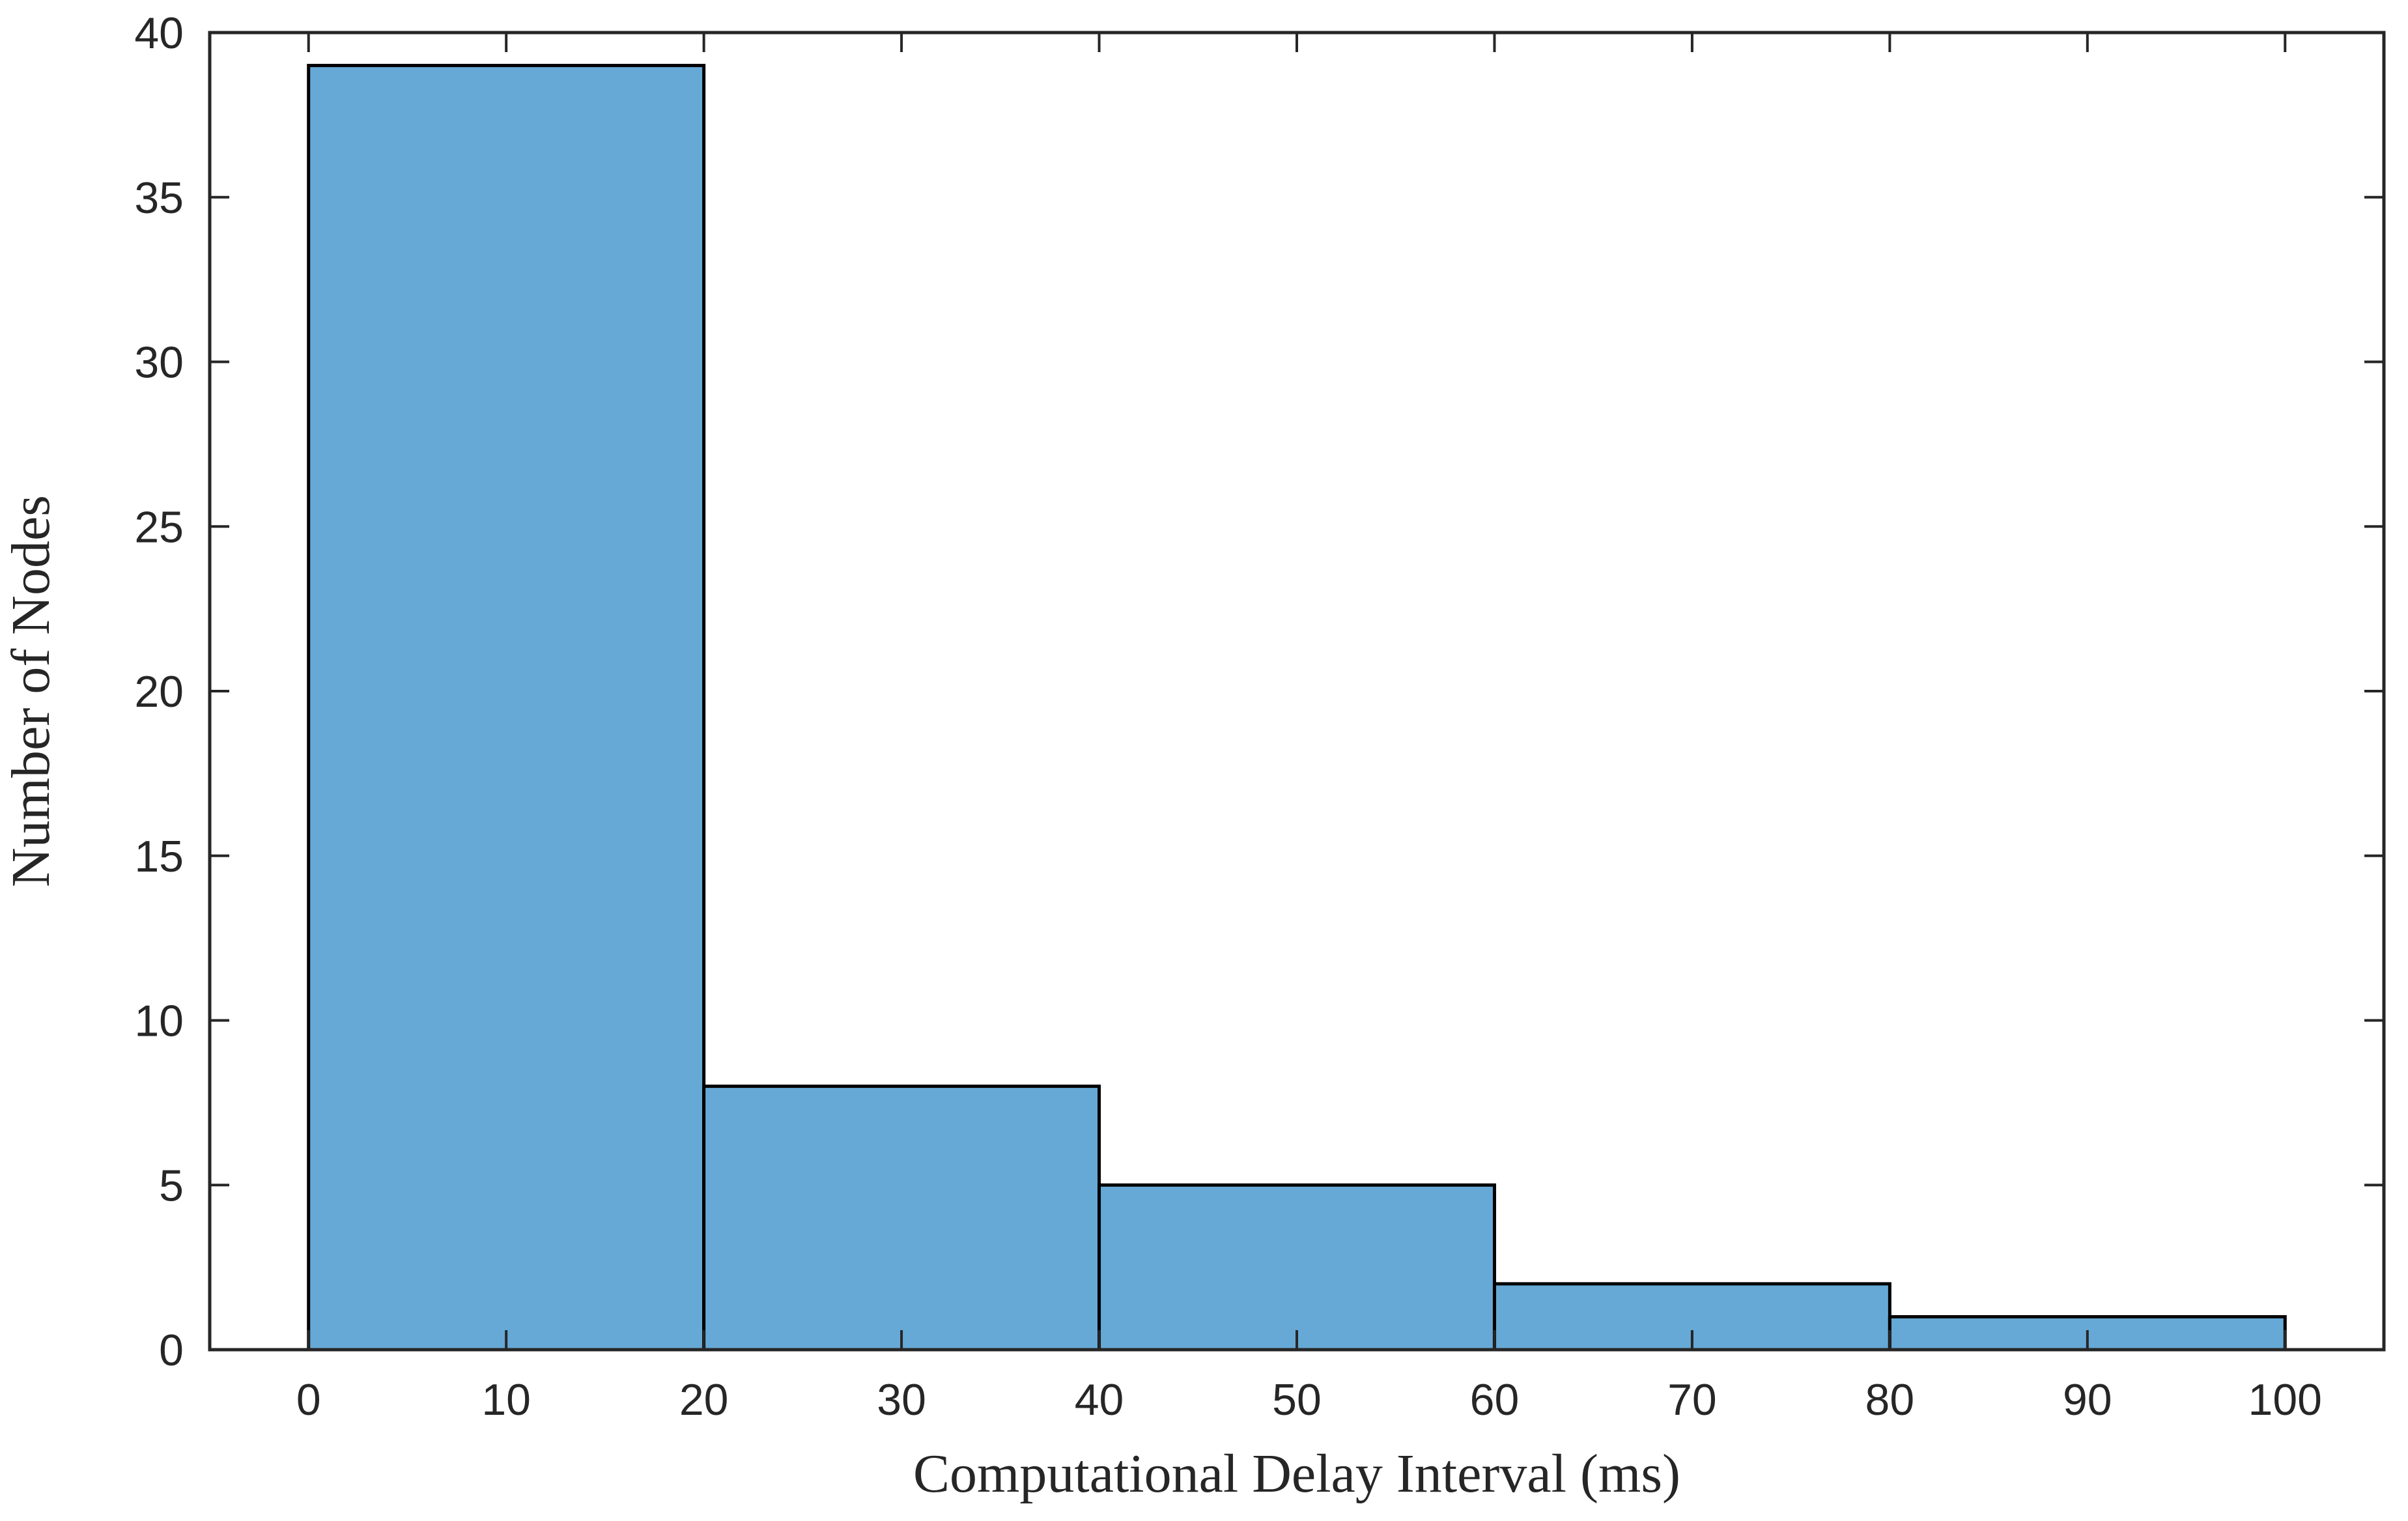 The width and height of the screenshot is (2408, 1521). Describe the element at coordinates (159, 1022) in the screenshot. I see `y-tick-label-10: 10` at that location.